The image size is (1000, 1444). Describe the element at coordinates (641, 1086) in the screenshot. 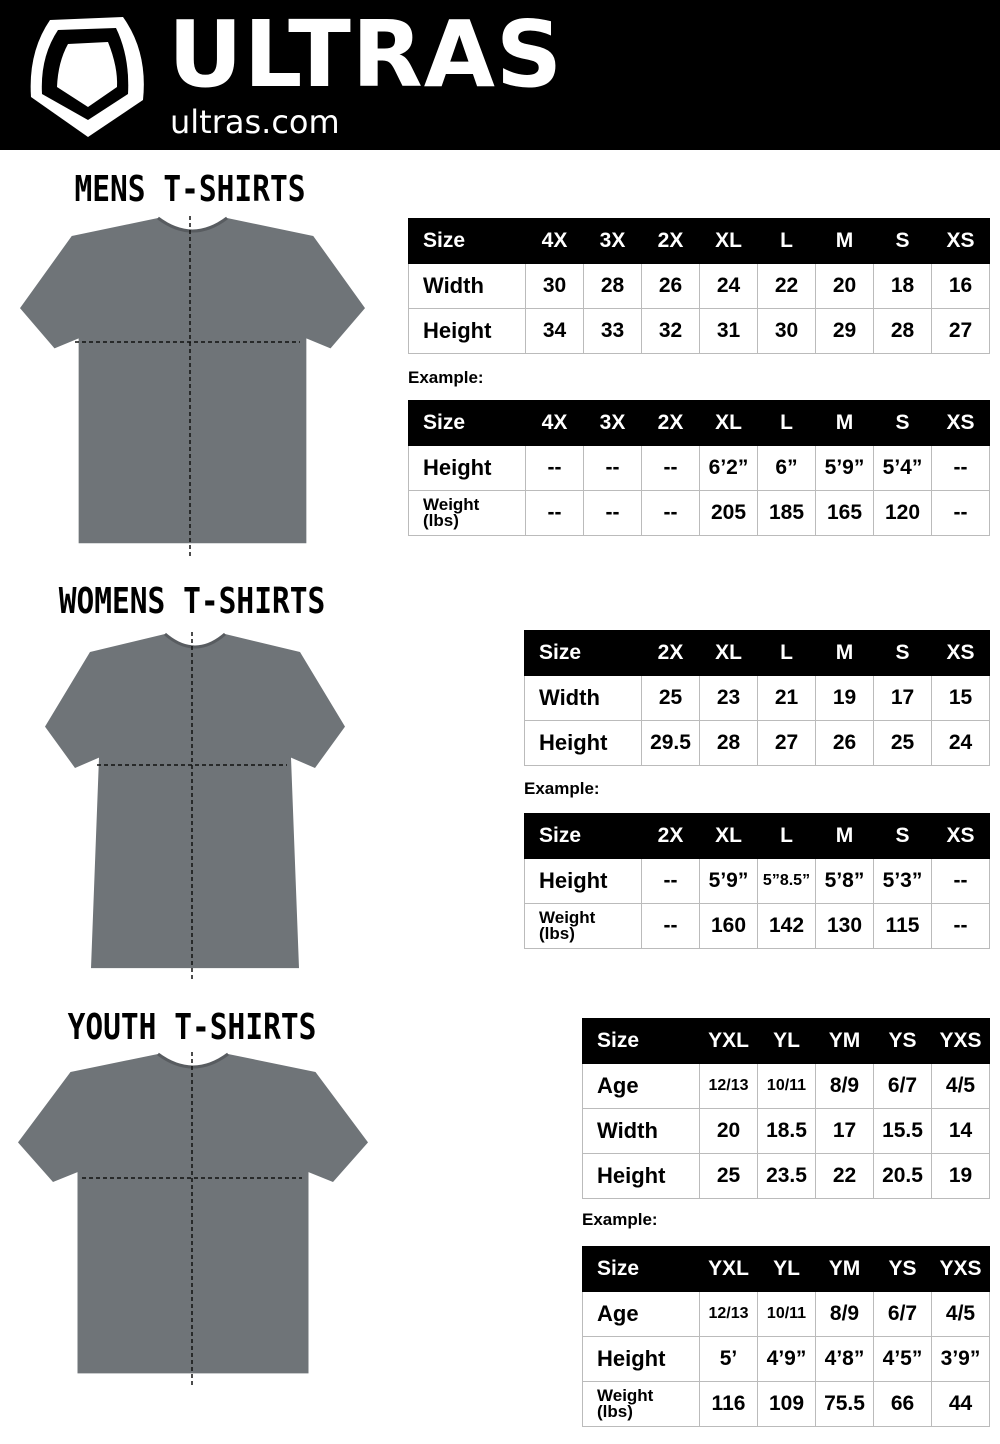

I see `row-label: Age` at that location.